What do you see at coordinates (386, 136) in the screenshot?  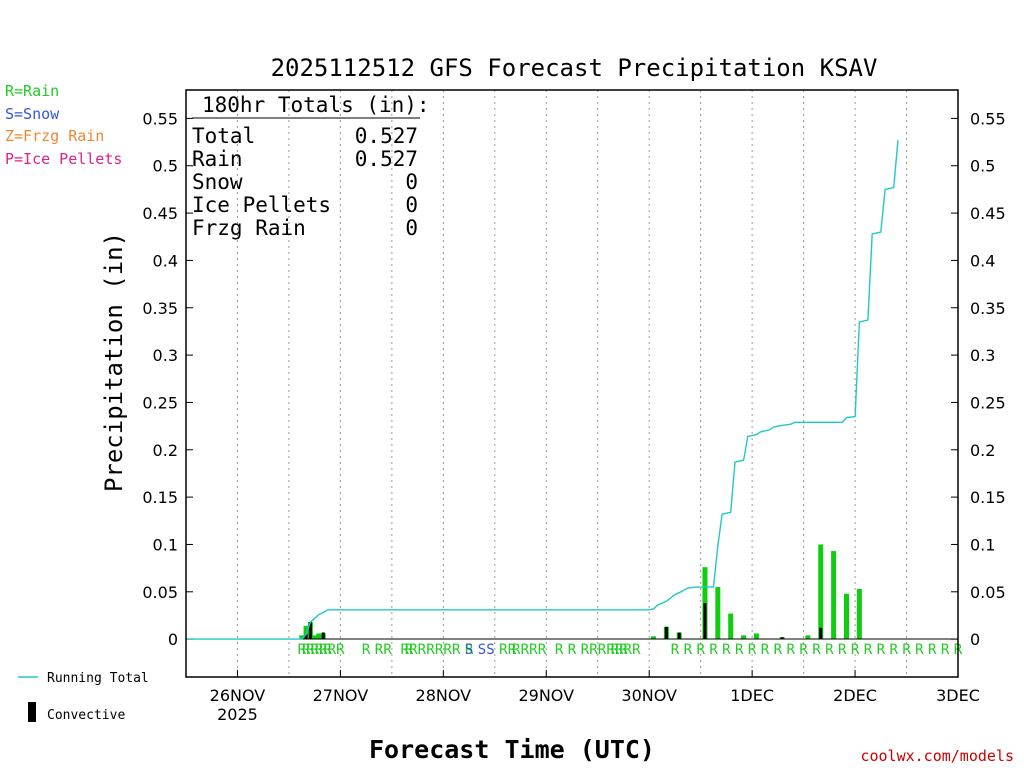 I see `totals-value-total: 0.527` at bounding box center [386, 136].